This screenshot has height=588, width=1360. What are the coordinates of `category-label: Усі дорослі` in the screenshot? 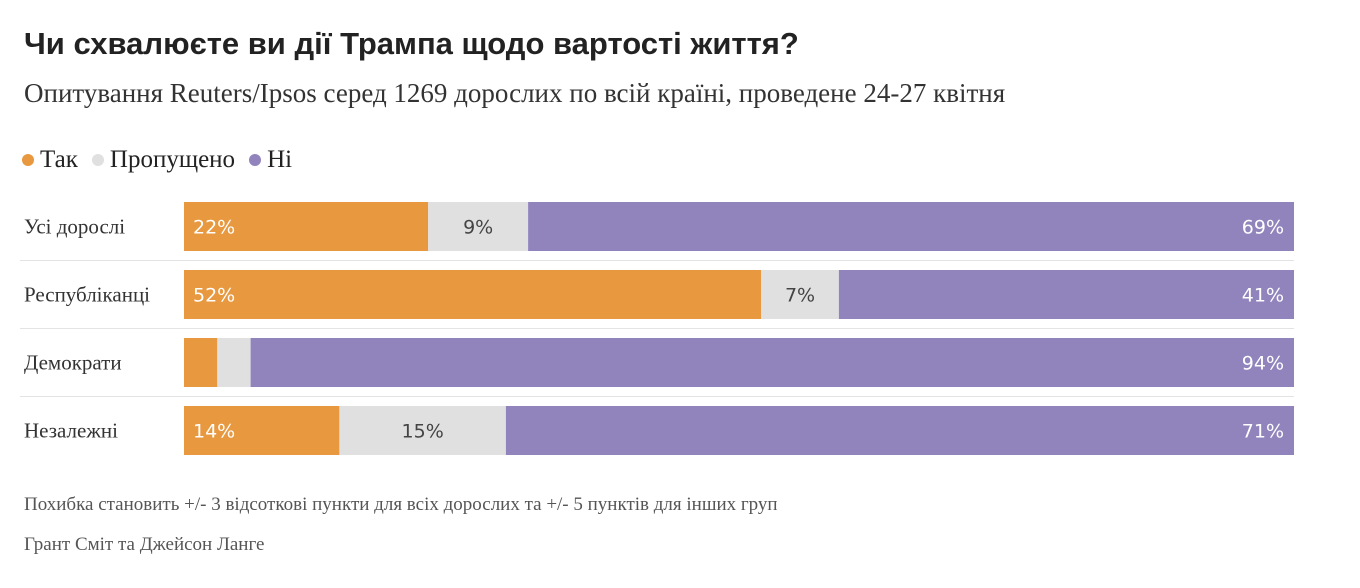 It's located at (74, 227).